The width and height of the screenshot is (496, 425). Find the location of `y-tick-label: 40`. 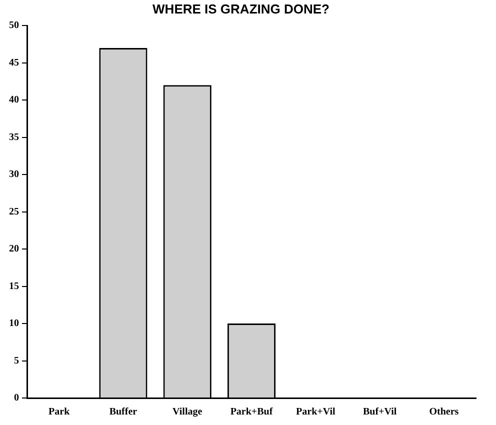

y-tick-label: 40 is located at coordinates (14, 100).